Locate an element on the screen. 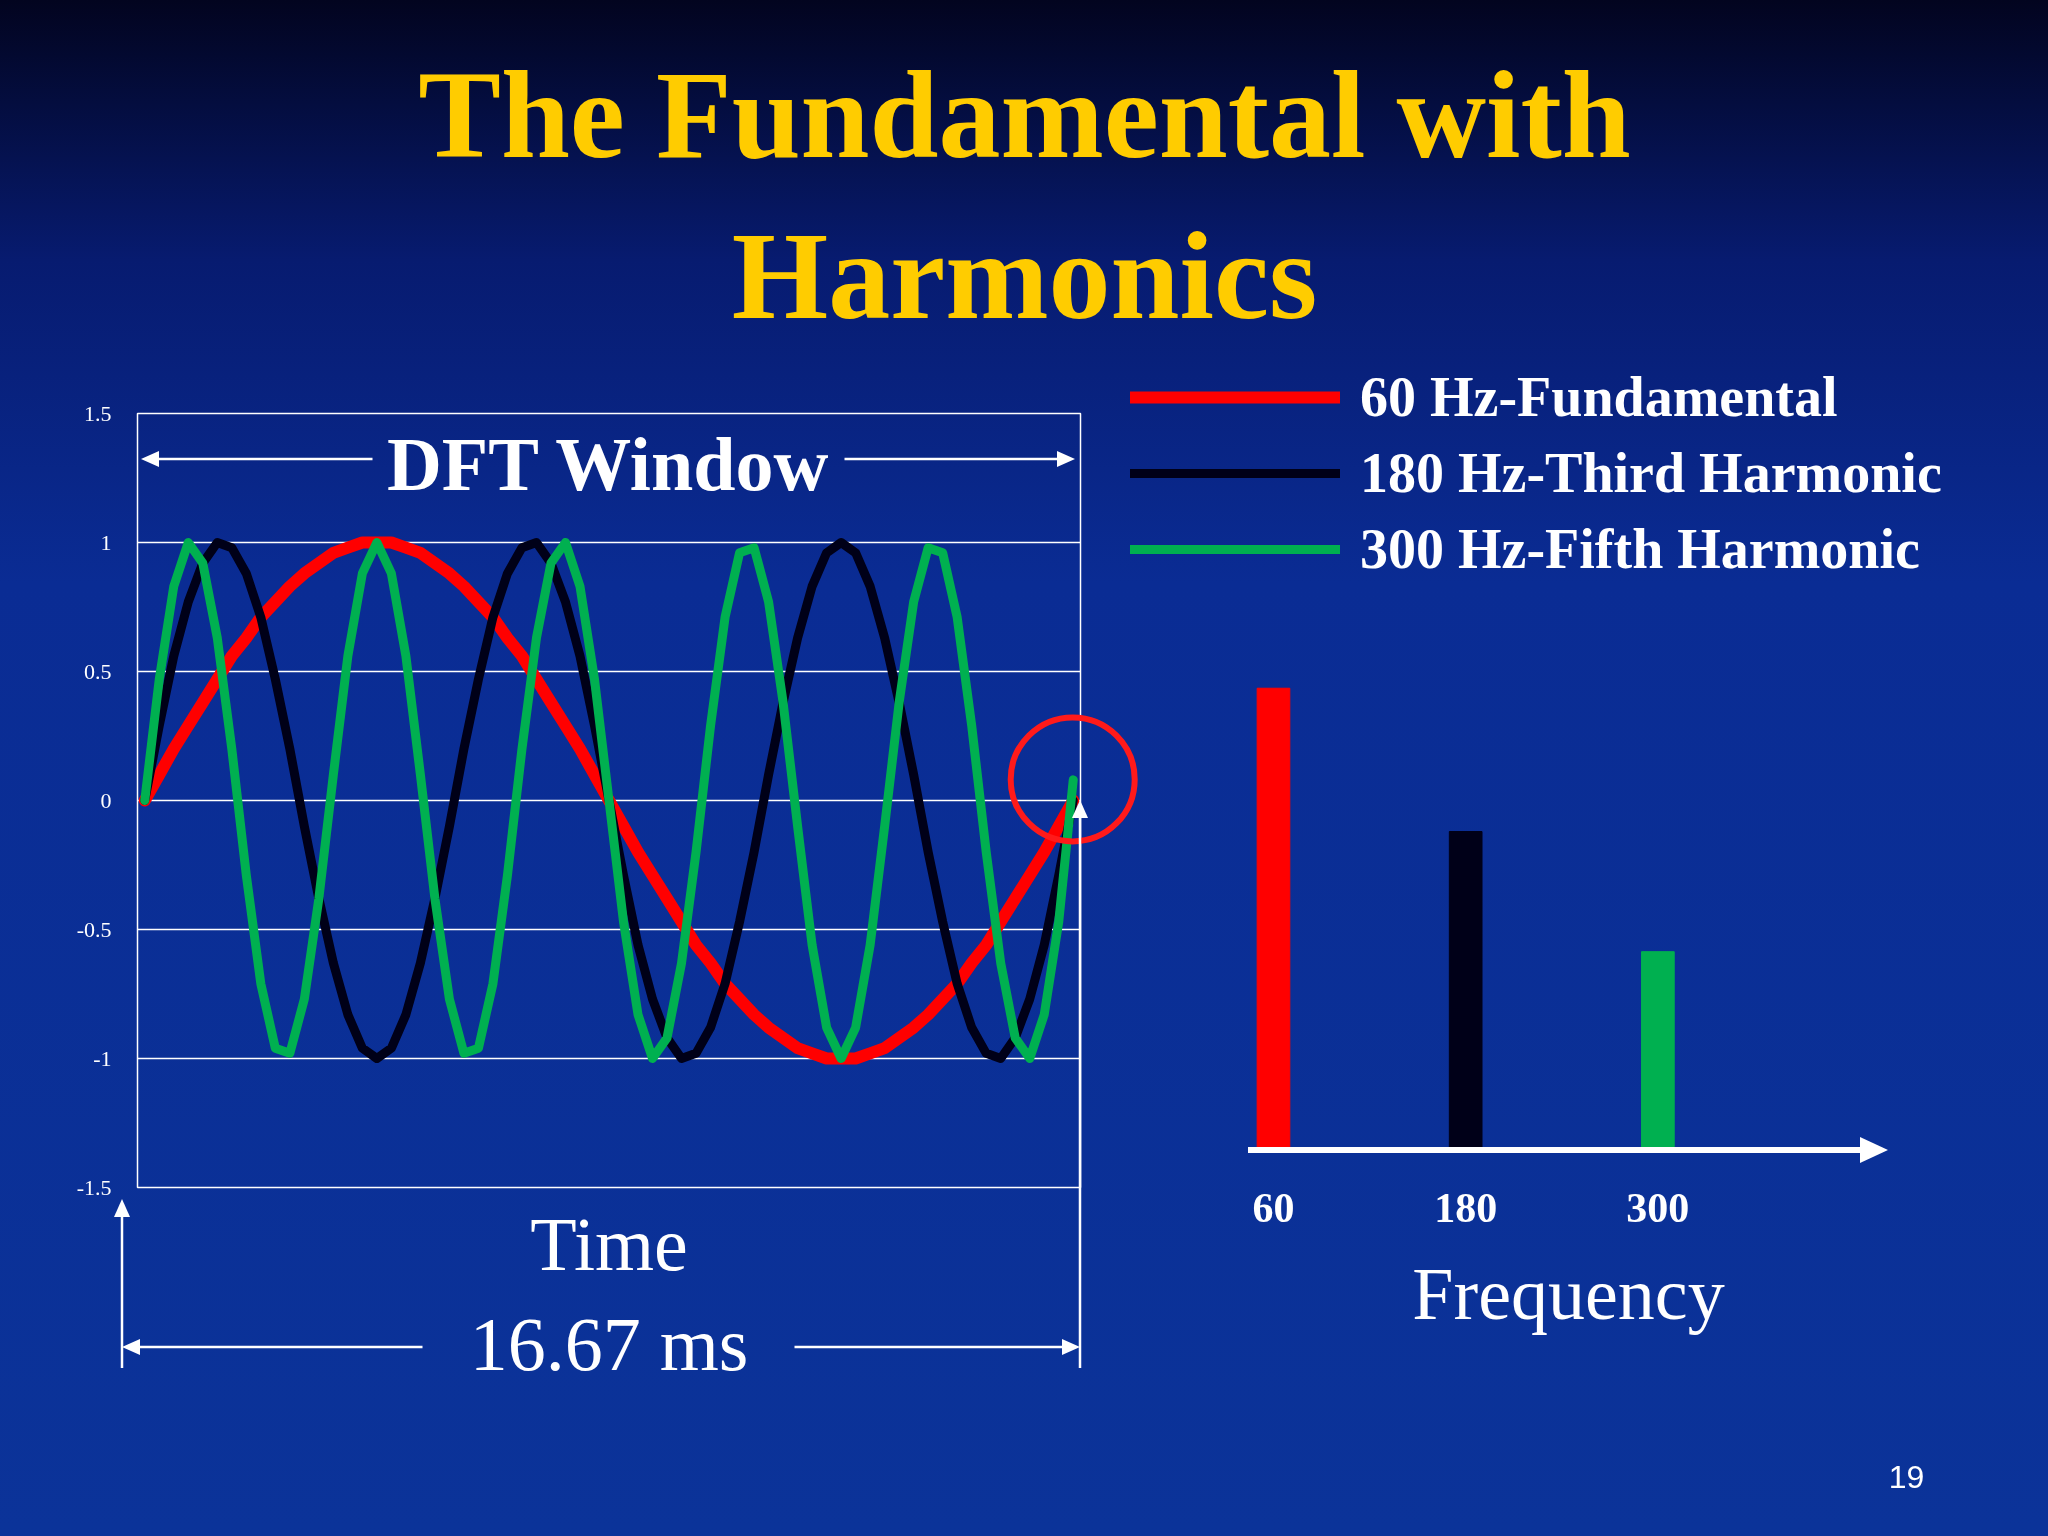 This screenshot has height=1536, width=2048. x-axis-title: Frequency is located at coordinates (1568, 1293).